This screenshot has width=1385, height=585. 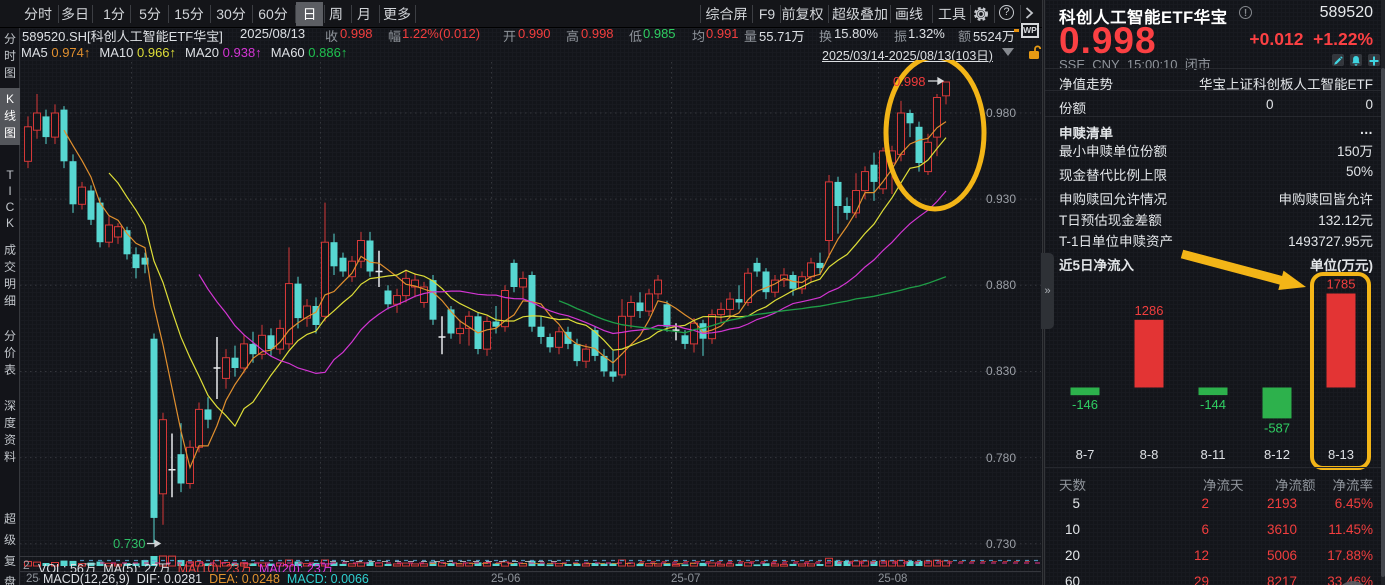 What do you see at coordinates (1001, 113) in the screenshot?
I see `svg-text: 0.980` at bounding box center [1001, 113].